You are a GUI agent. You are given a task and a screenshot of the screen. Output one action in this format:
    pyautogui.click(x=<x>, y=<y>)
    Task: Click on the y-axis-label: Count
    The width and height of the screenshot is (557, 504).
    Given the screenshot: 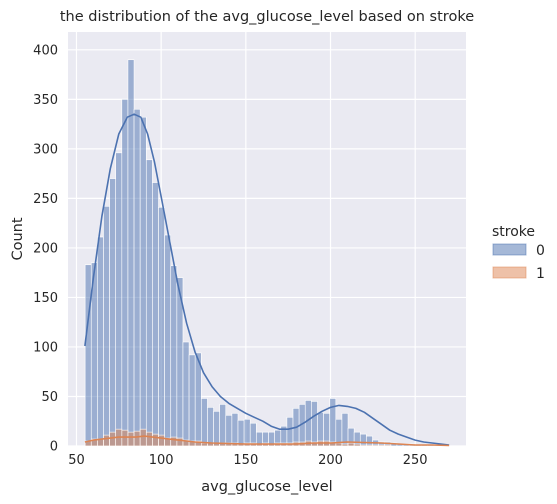 What is the action you would take?
    pyautogui.click(x=18, y=238)
    